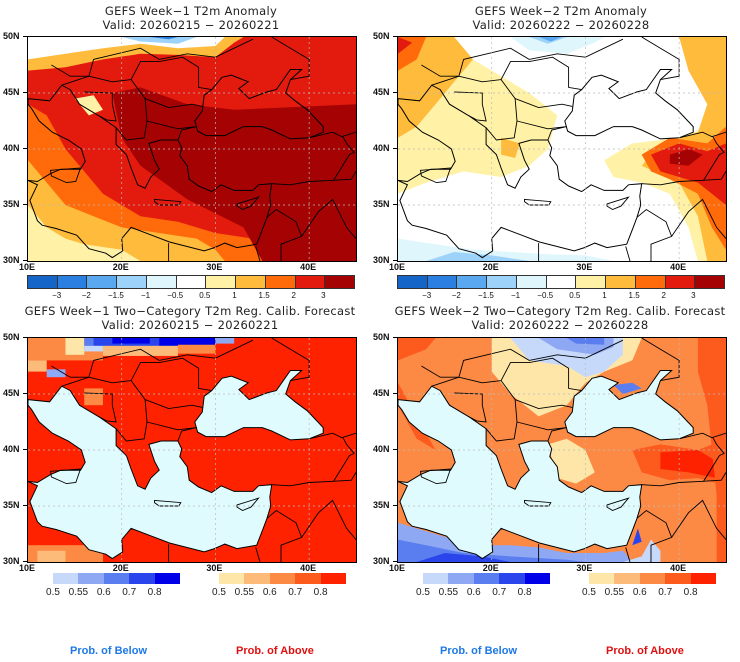 The width and height of the screenshot is (740, 662). What do you see at coordinates (154, 592) in the screenshot?
I see `colorbar-label: 0.8` at bounding box center [154, 592].